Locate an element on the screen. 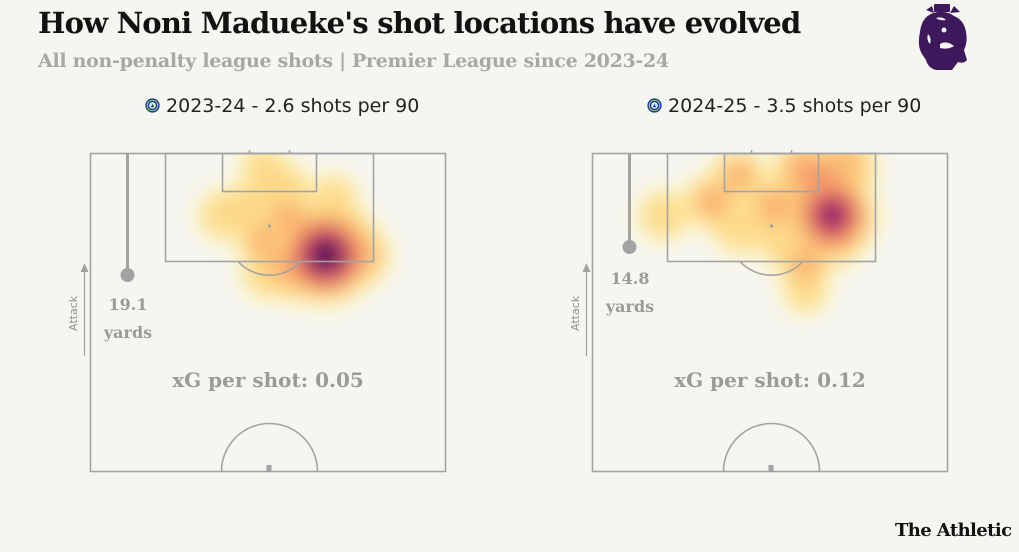  panel-title-2024-25: 2024-25 - 3.5 shots per 90 is located at coordinates (784, 106).